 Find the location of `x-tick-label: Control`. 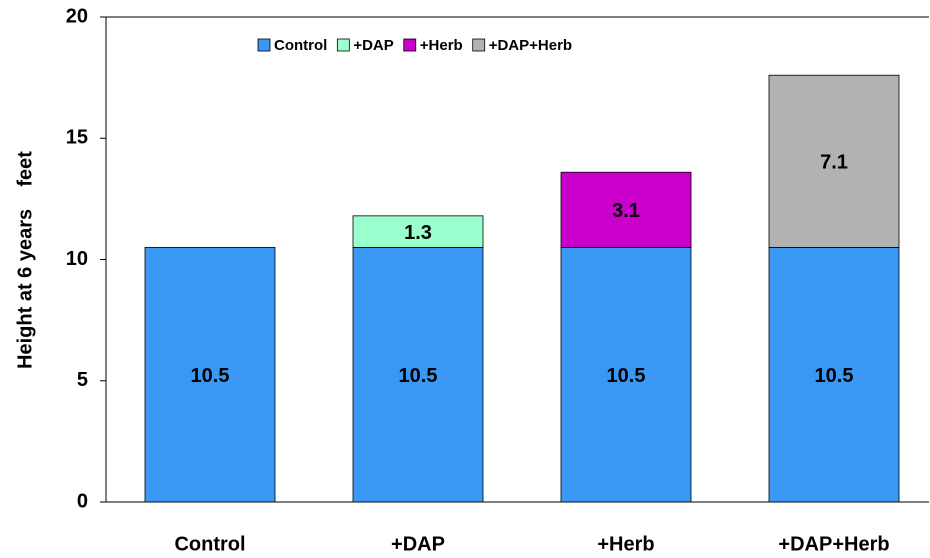

x-tick-label: Control is located at coordinates (209, 544).